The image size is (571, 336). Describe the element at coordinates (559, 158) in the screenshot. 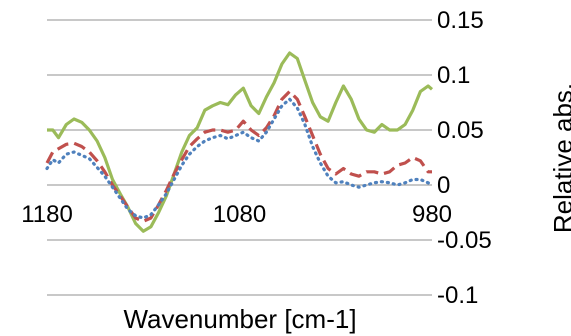

I see `y-axis-title: Relative abs.` at that location.